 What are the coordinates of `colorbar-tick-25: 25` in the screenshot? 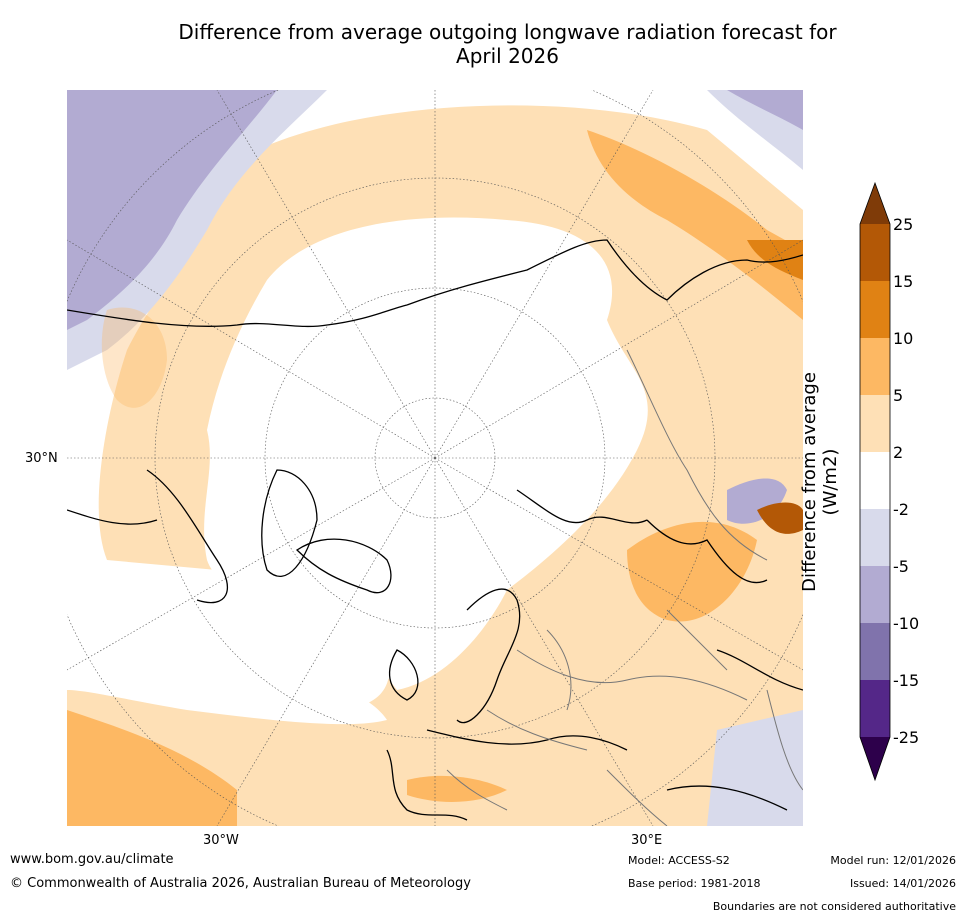 It's located at (903, 224).